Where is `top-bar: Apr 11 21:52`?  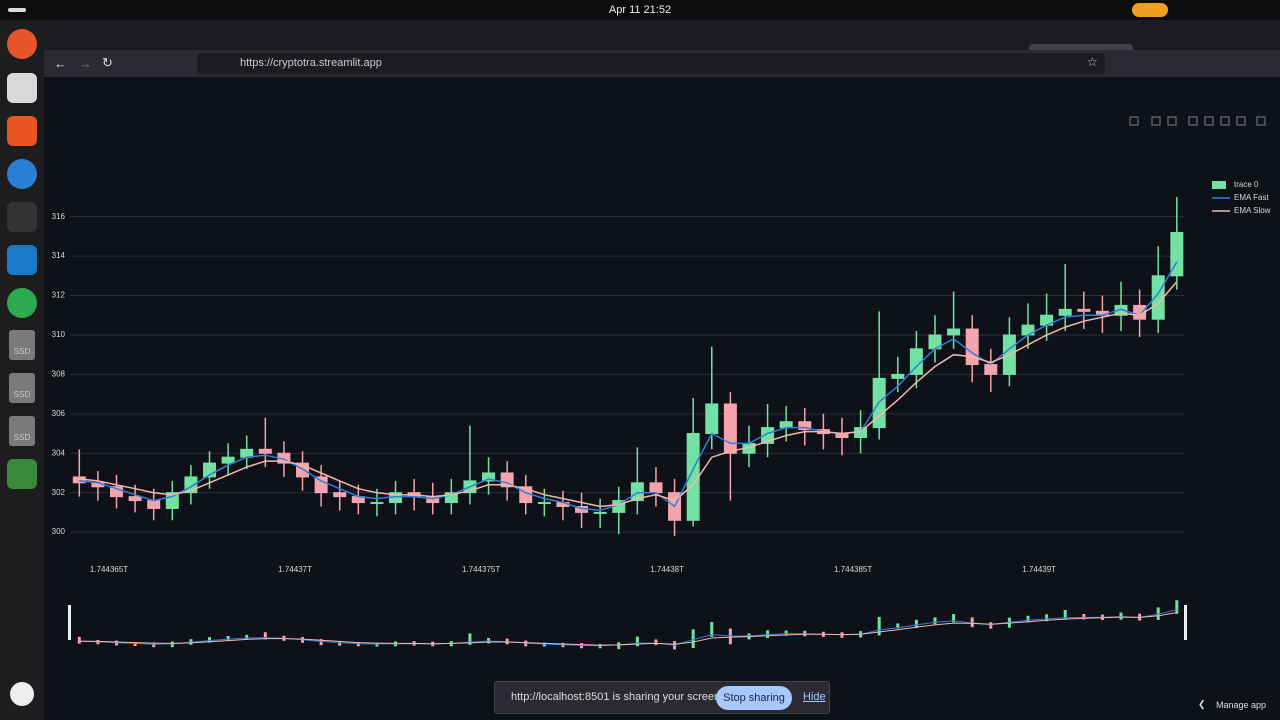
top-bar: Apr 11 21:52 is located at coordinates (640, 10).